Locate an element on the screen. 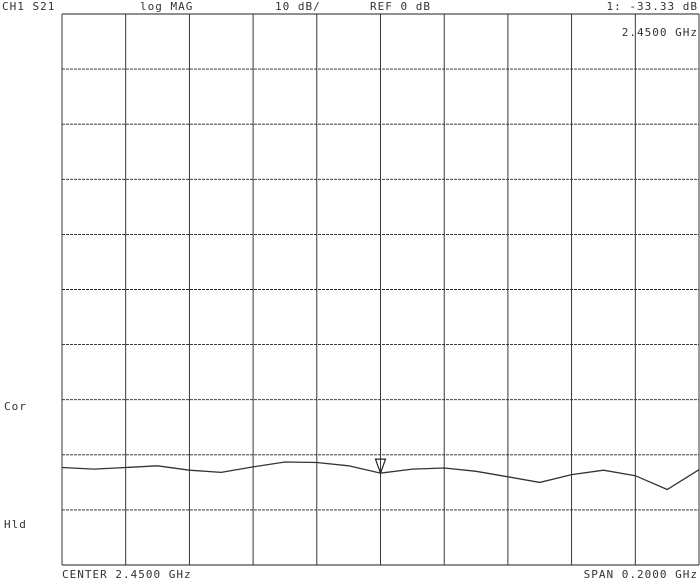 The width and height of the screenshot is (700, 583). span-label: SPAN 0.2000 GHz is located at coordinates (641, 574).